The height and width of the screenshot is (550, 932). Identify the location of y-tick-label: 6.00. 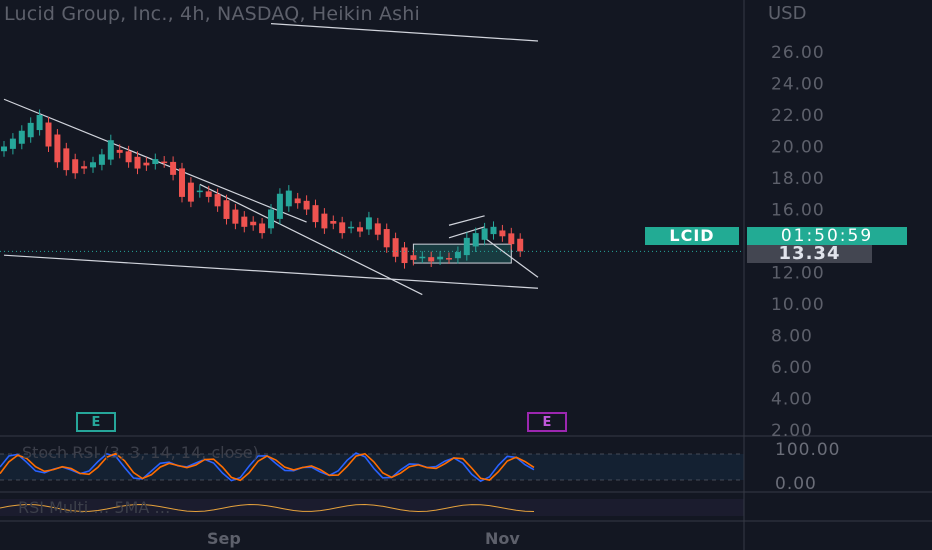
(792, 368).